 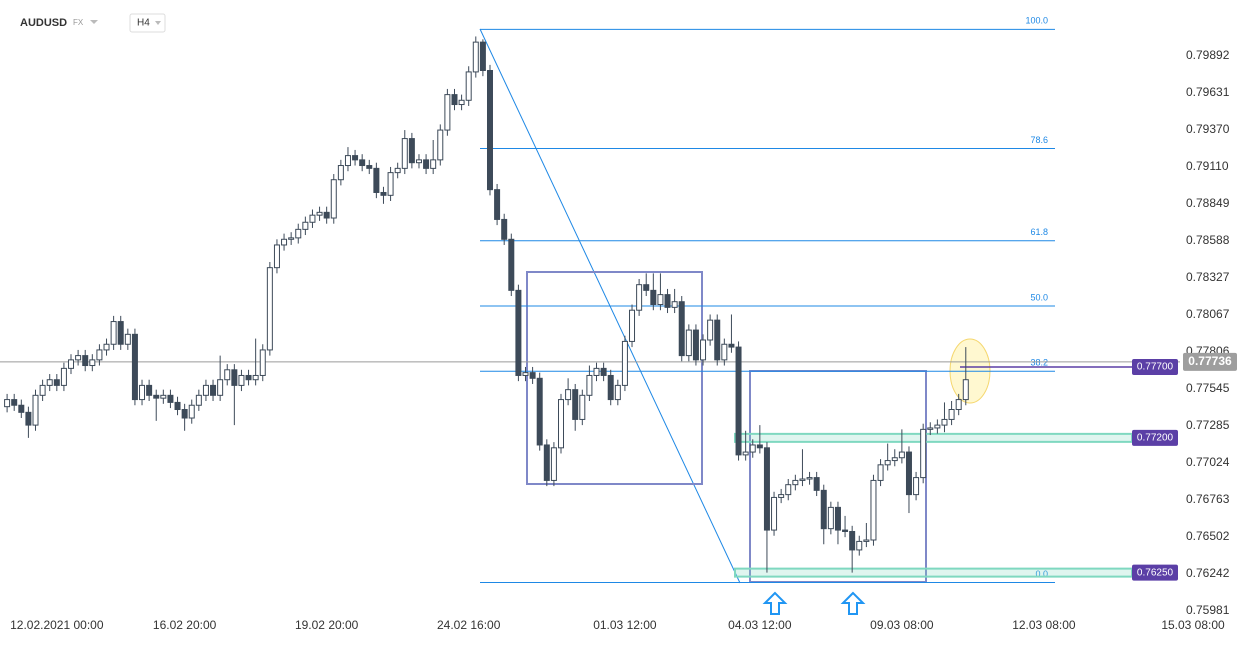 I want to click on y-tick-label: 0.76242, so click(x=1208, y=573).